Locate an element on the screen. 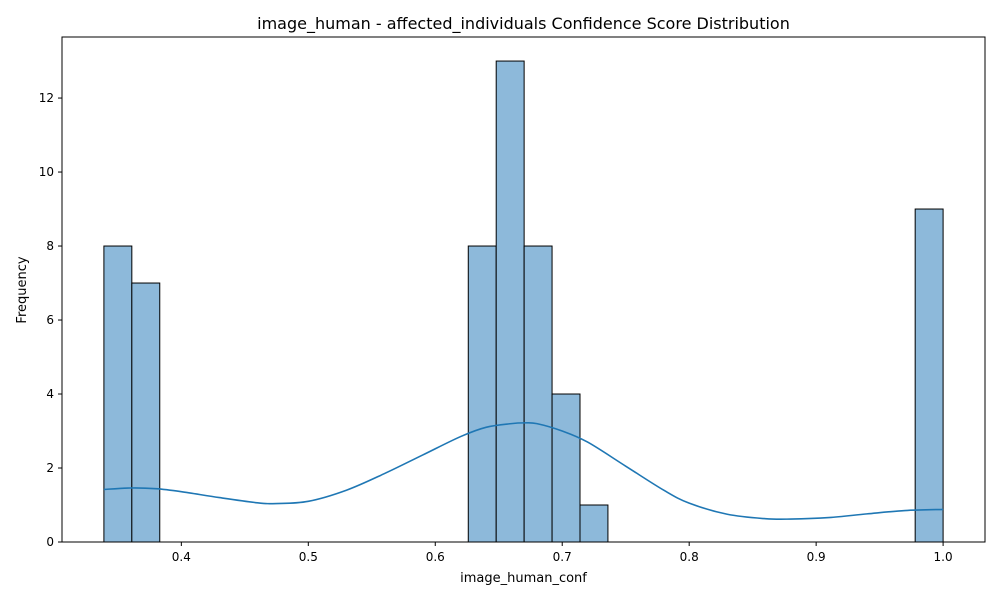 The height and width of the screenshot is (600, 1000). y-tick-label: 8 is located at coordinates (50, 246).